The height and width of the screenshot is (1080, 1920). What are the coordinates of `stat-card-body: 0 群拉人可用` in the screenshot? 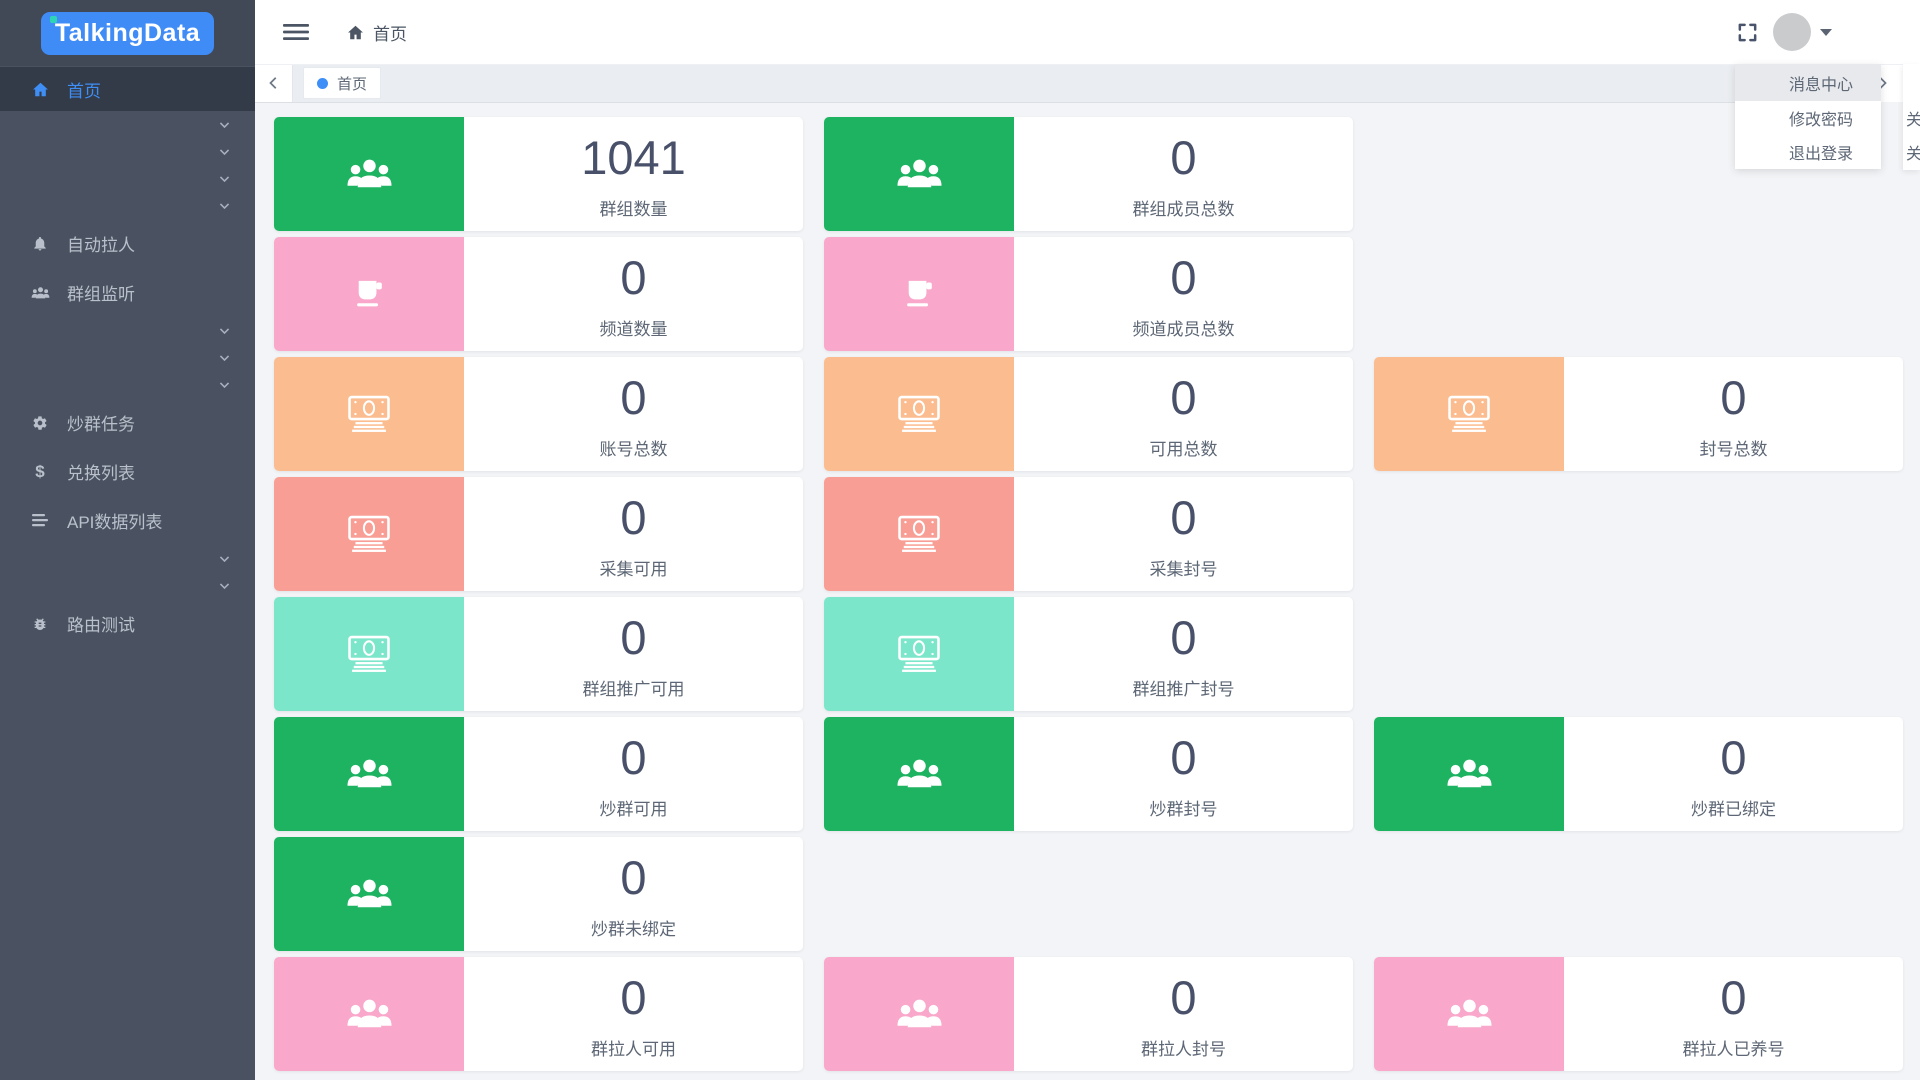 It's located at (633, 1014).